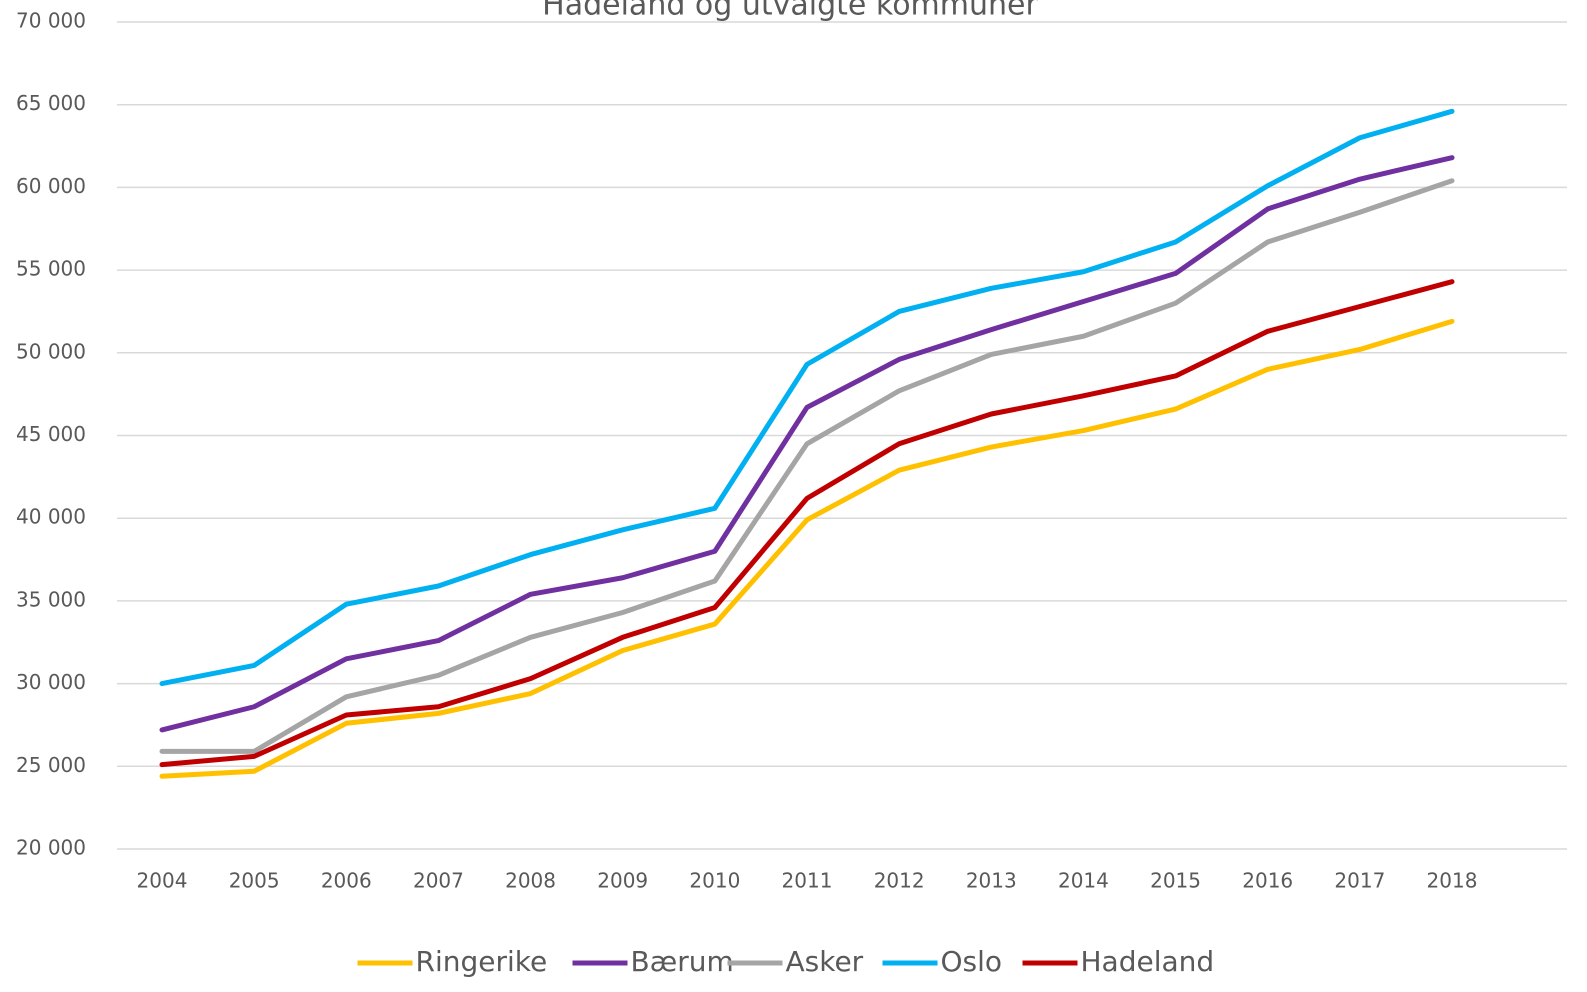 The height and width of the screenshot is (992, 1587). Describe the element at coordinates (51, 434) in the screenshot. I see `y-tick-label: 45 000` at that location.